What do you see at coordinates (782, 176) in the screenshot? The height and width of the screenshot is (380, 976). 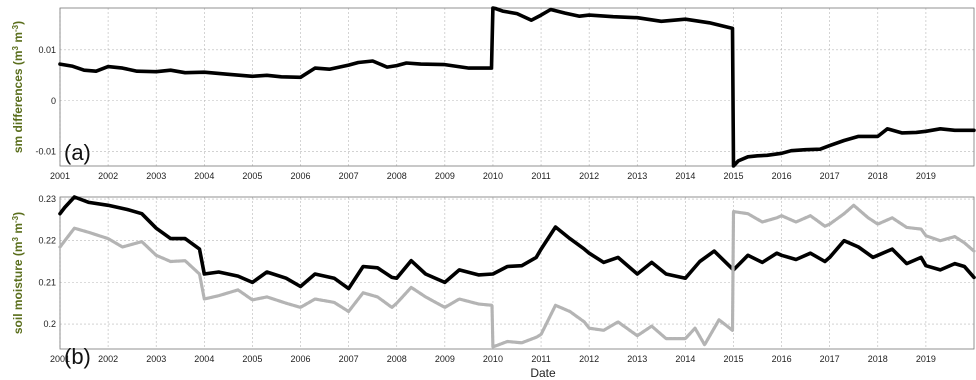 I see `x-tick-label: 2016` at bounding box center [782, 176].